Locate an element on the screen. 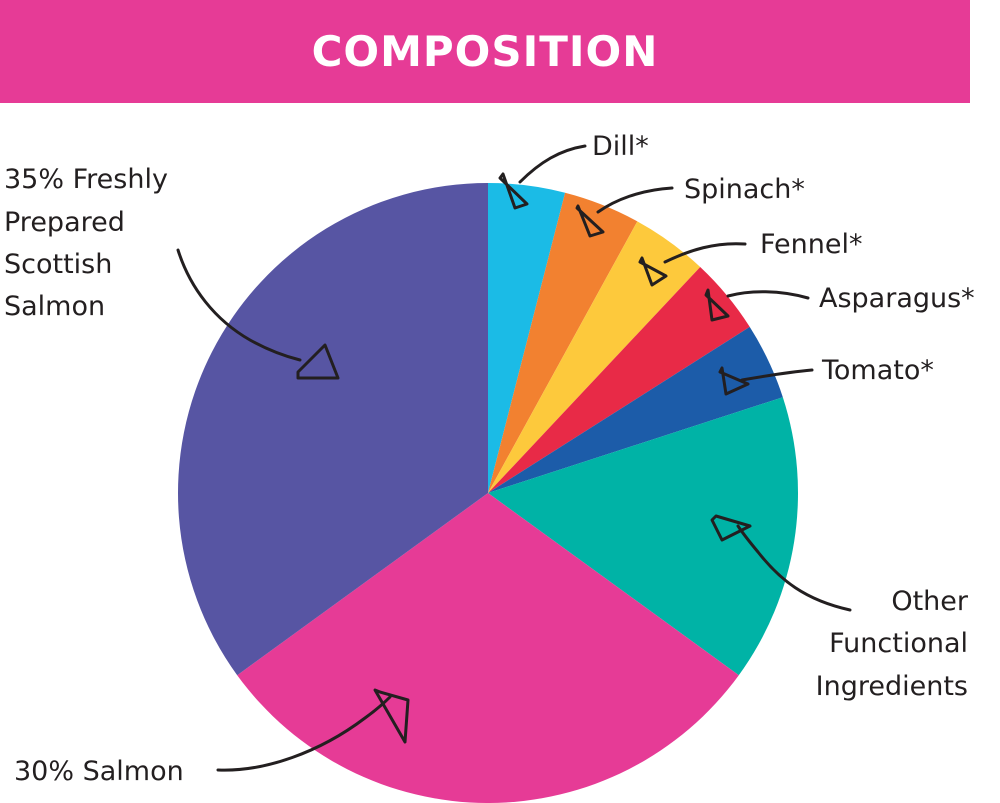 Image resolution: width=1000 pixels, height=803 pixels. label-scottish-2: Prepared is located at coordinates (64, 222).